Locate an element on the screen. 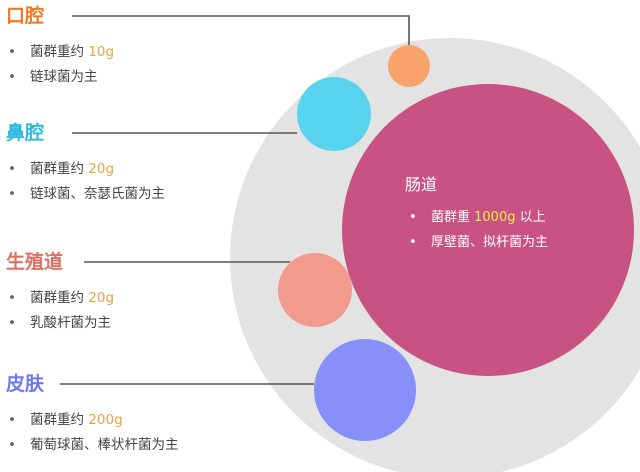 The width and height of the screenshot is (640, 472). bullet-list-repro: • 菌群重约 20g • 乳酸杆菌为主 is located at coordinates (60, 311).